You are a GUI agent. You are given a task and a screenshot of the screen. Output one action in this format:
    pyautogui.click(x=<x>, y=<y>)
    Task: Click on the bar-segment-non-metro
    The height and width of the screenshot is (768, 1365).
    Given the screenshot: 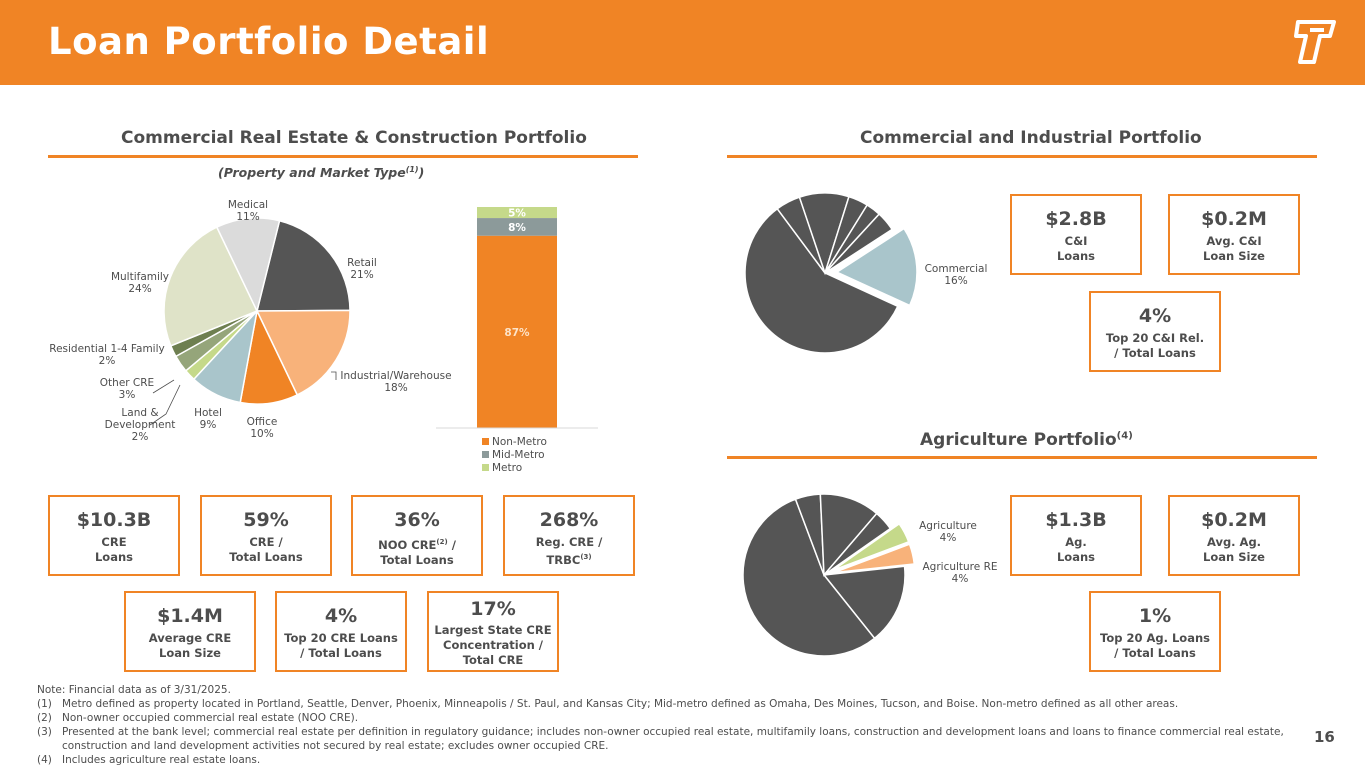 What is the action you would take?
    pyautogui.click(x=517, y=331)
    